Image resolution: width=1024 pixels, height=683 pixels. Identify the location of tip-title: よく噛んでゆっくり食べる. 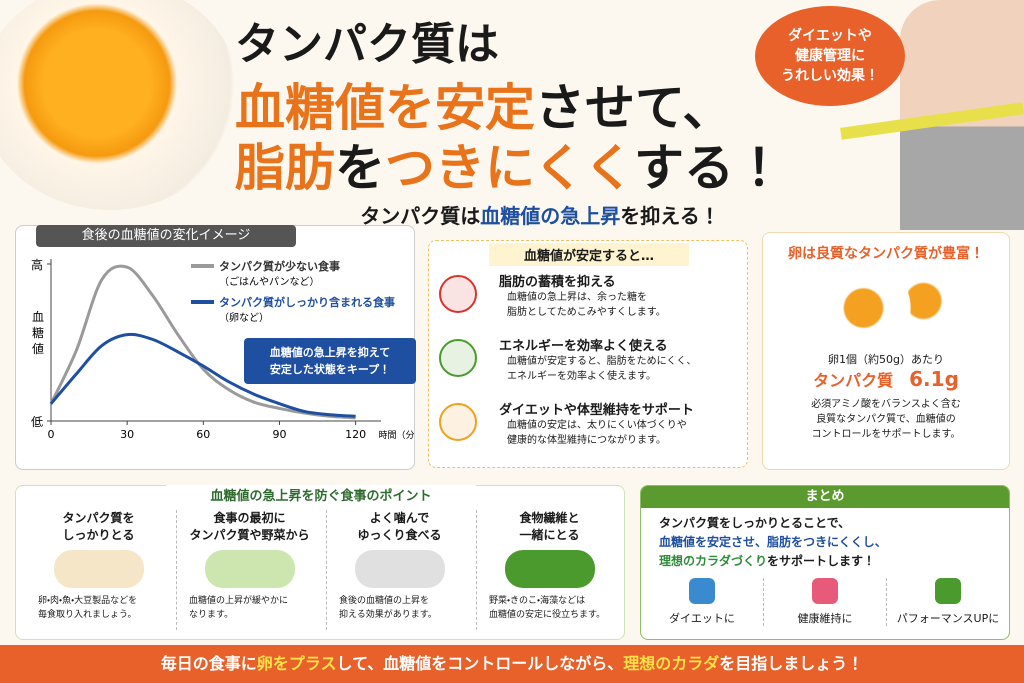
(399, 527).